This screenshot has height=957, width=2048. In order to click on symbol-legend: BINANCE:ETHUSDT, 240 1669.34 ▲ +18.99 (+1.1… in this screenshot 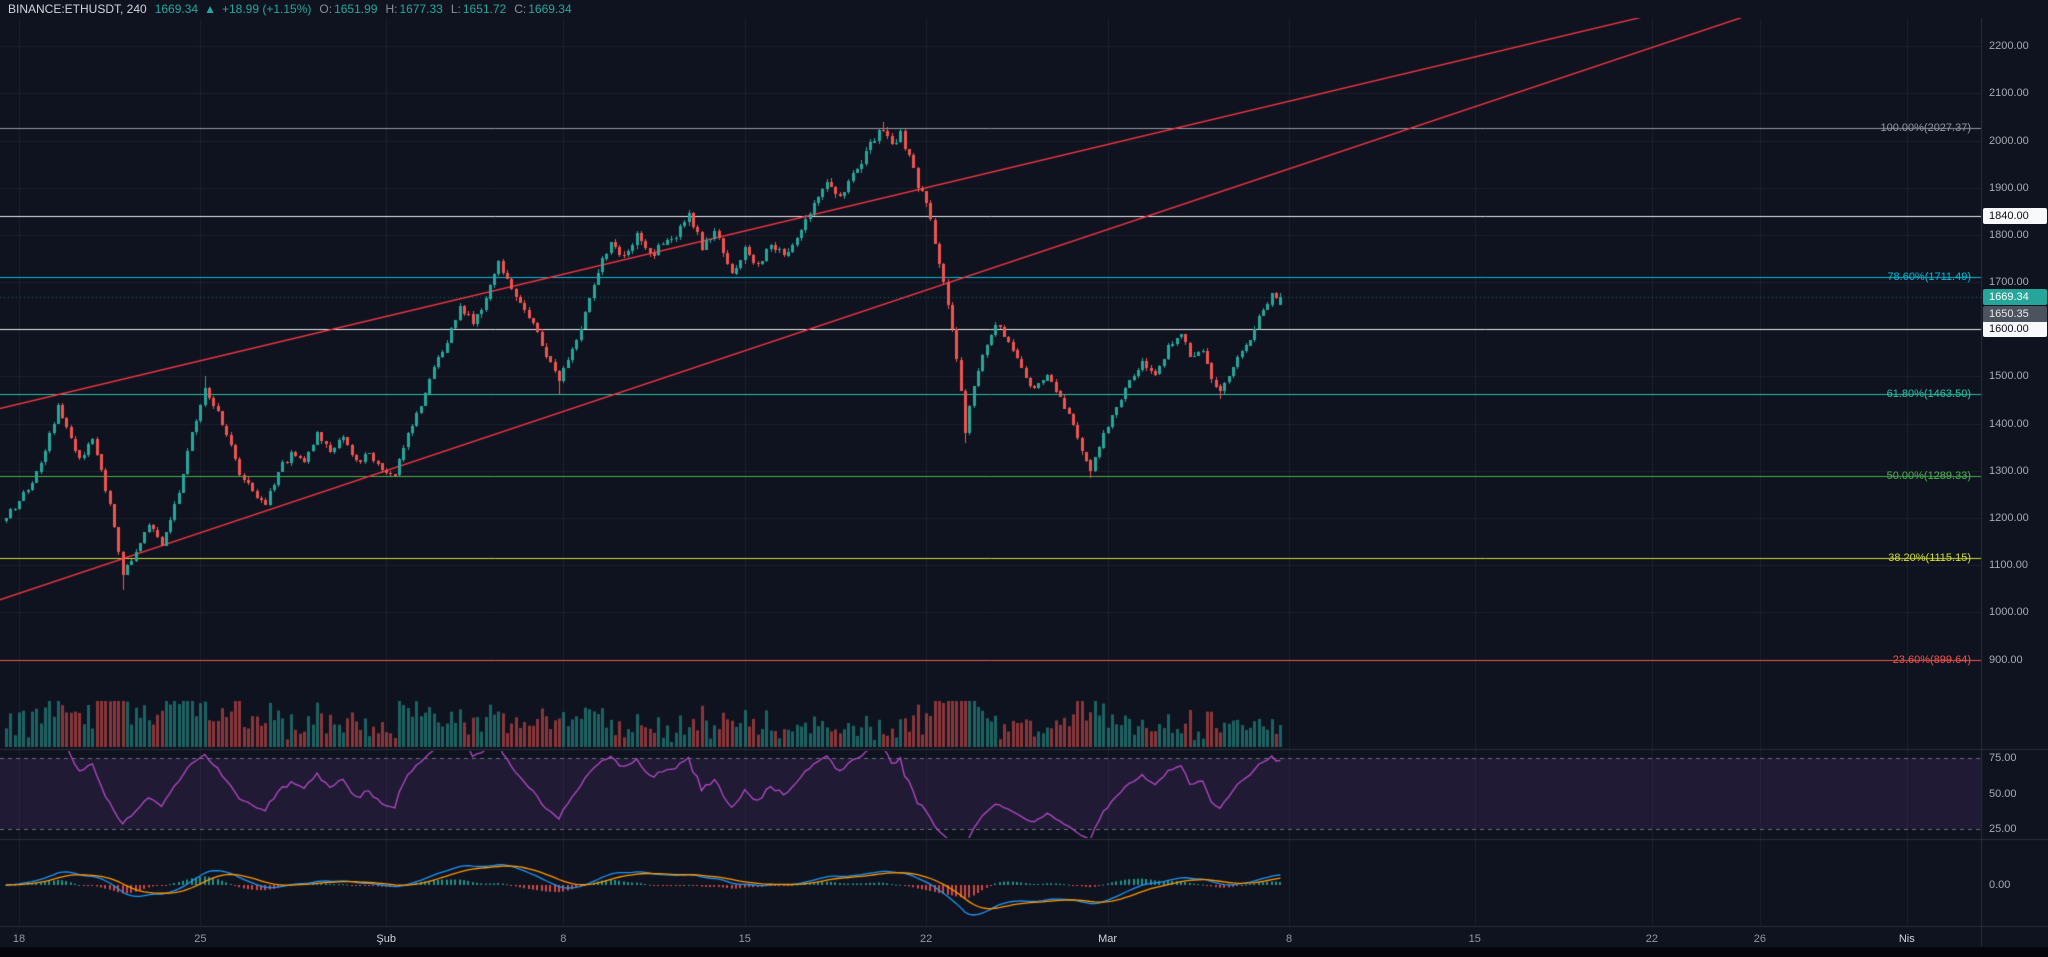, I will do `click(290, 9)`.